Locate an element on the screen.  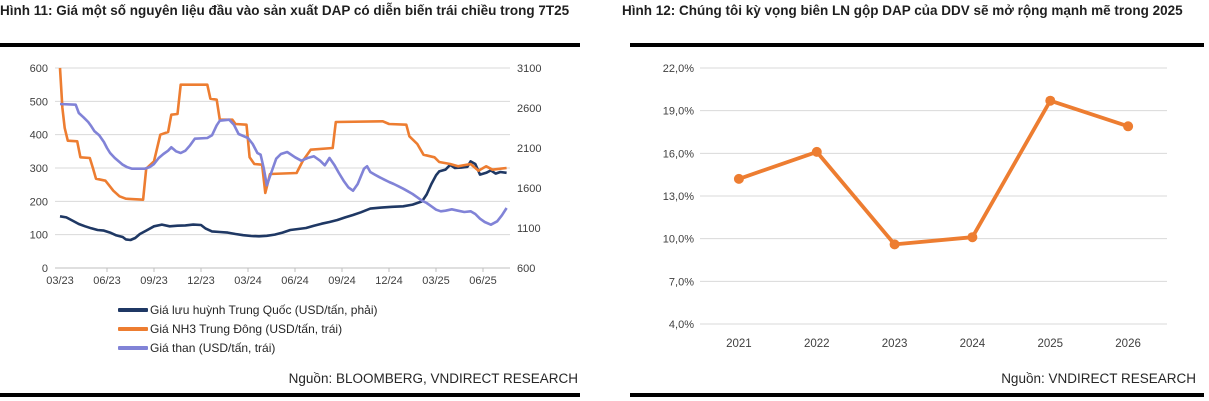
x-axis-tick-label: 12/23 is located at coordinates (201, 281).